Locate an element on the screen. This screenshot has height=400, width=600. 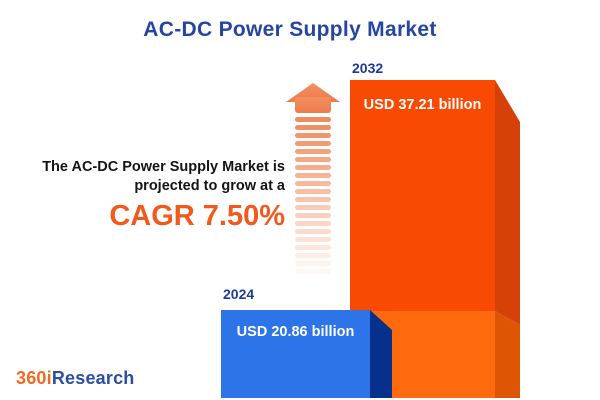
page-title: AC-DC Power Supply Market is located at coordinates (290, 29).